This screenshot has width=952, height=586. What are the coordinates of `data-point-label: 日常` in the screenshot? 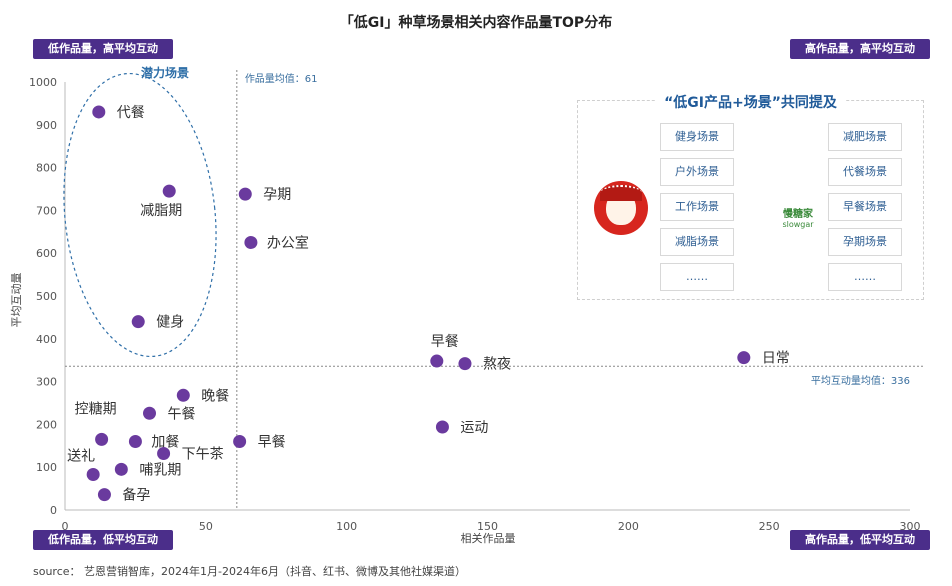 It's located at (776, 359).